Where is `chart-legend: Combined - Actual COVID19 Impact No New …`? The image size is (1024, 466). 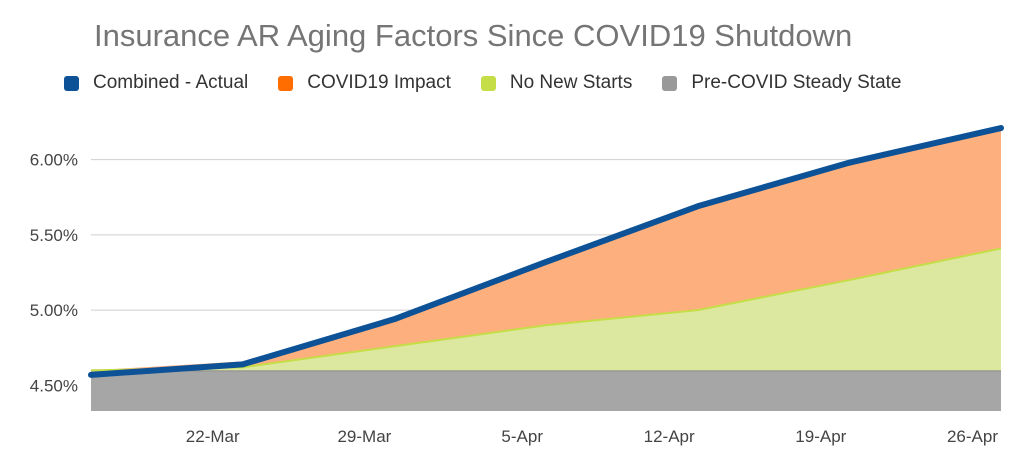
chart-legend: Combined - Actual COVID19 Impact No New … is located at coordinates (498, 83).